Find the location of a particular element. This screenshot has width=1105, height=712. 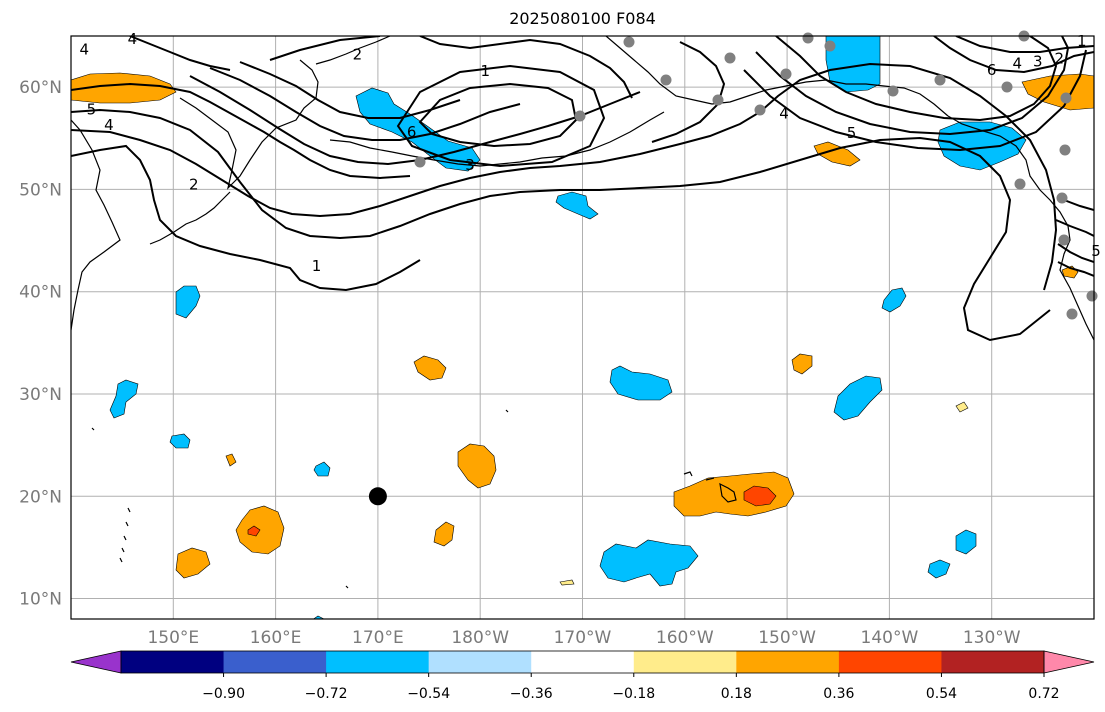

kamchatka-coastline is located at coordinates (249, 124).